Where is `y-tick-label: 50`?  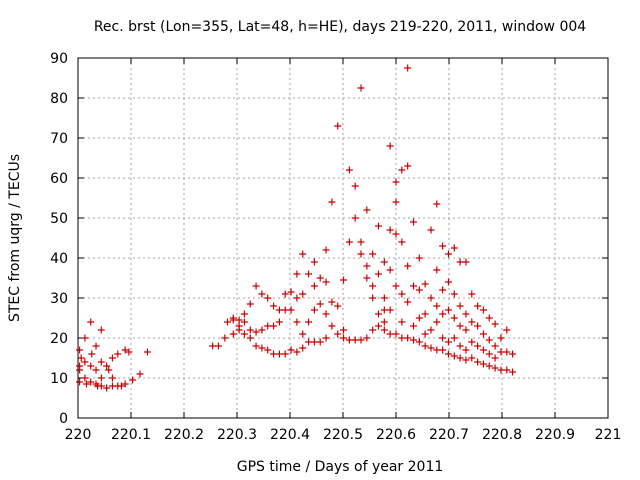 y-tick-label: 50 is located at coordinates (59, 219).